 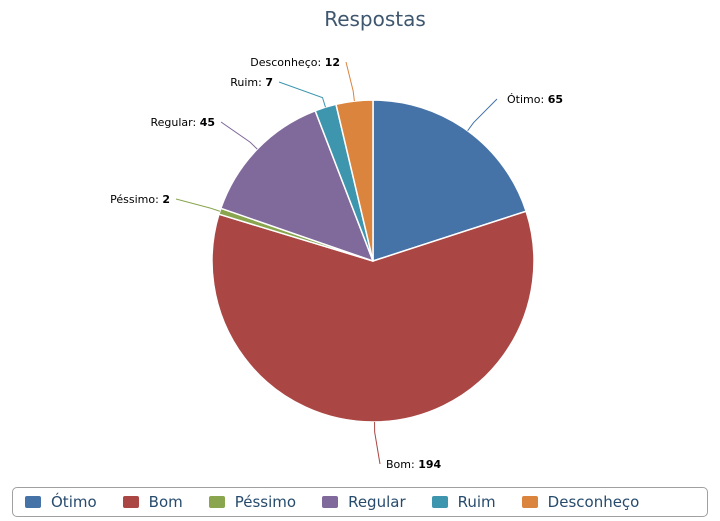 I want to click on legend-label: Regular, so click(x=377, y=502).